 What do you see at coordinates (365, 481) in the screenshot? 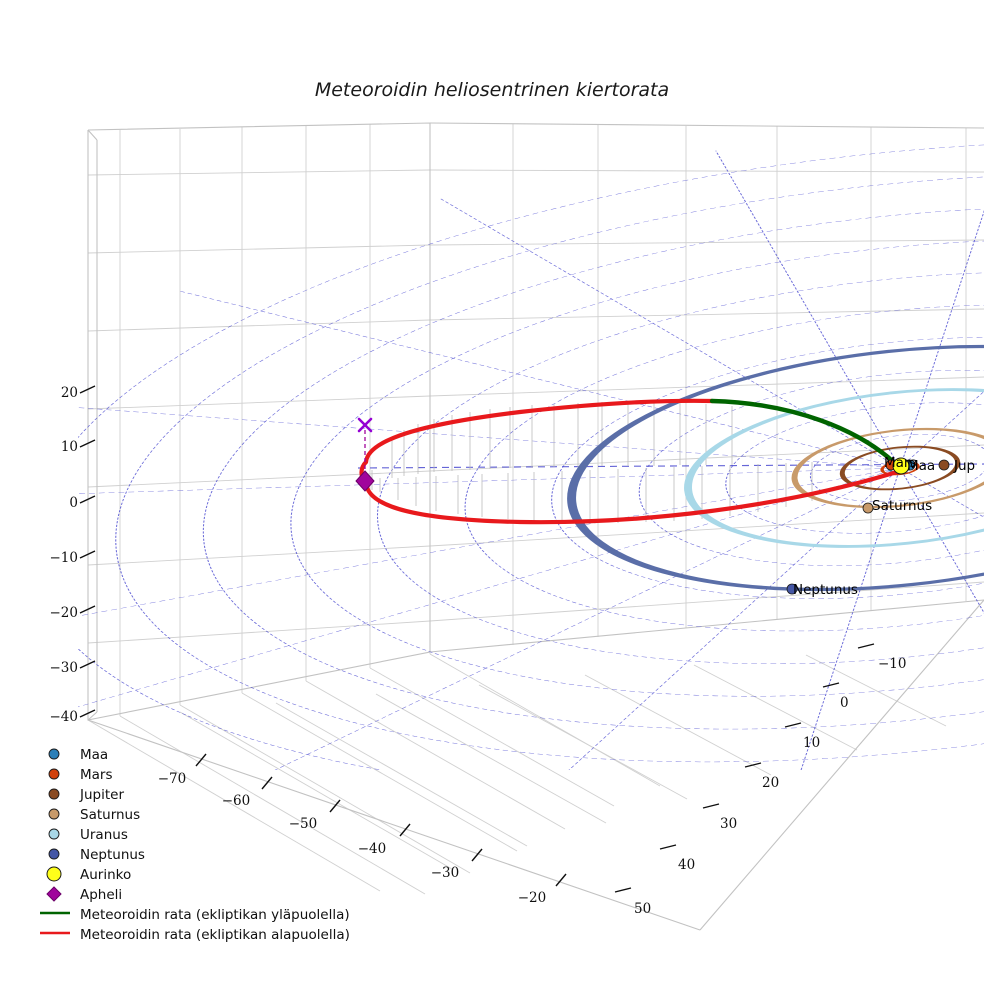
I see `aphelion-diamond-marker` at bounding box center [365, 481].